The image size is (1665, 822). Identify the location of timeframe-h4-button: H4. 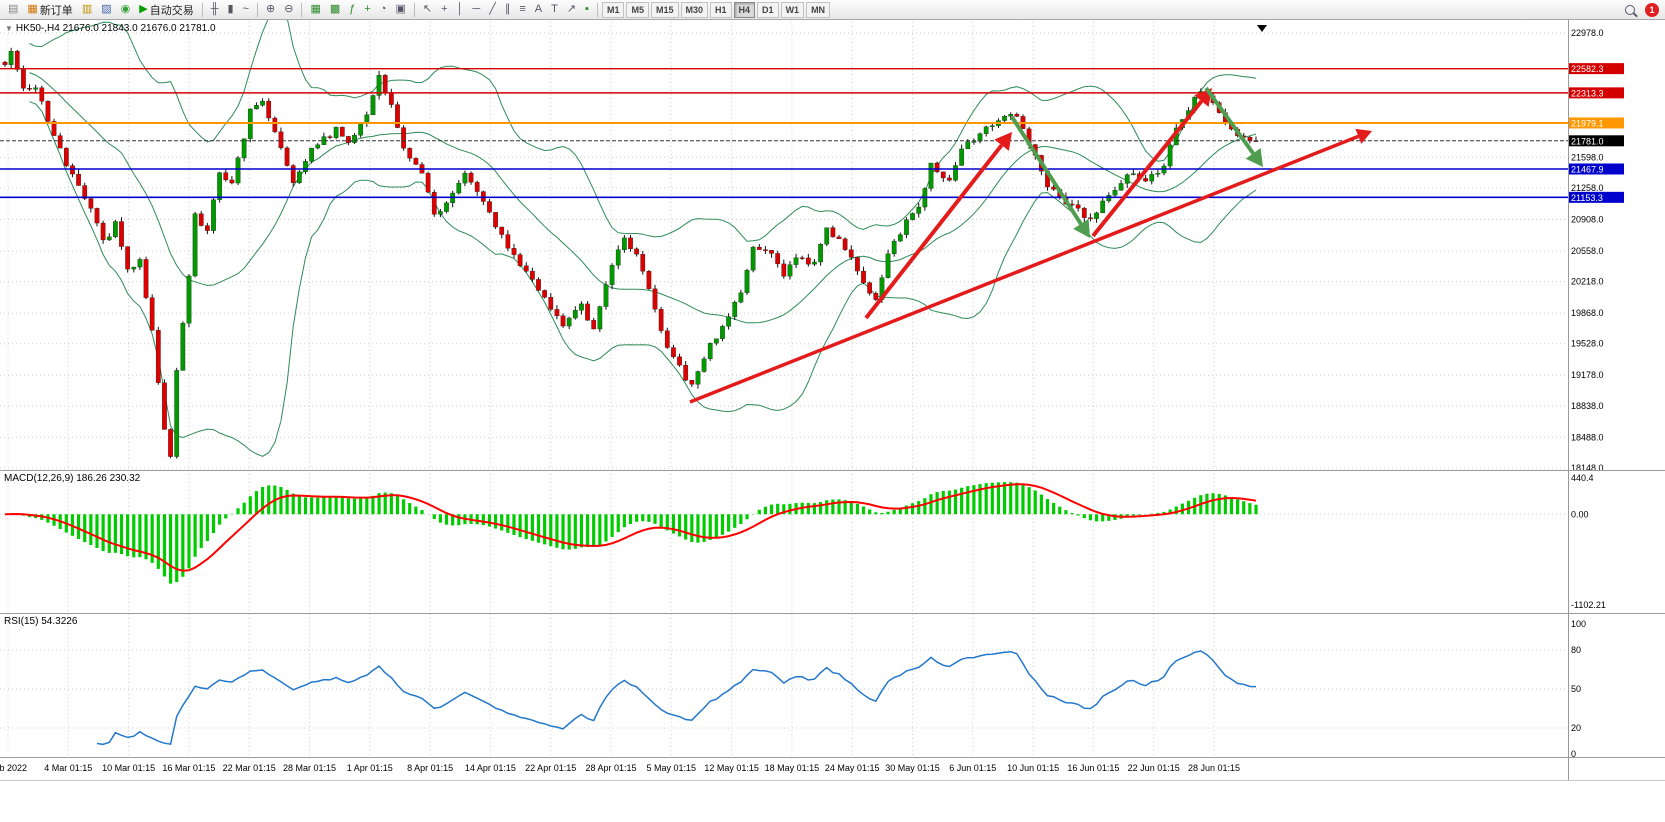
(744, 9).